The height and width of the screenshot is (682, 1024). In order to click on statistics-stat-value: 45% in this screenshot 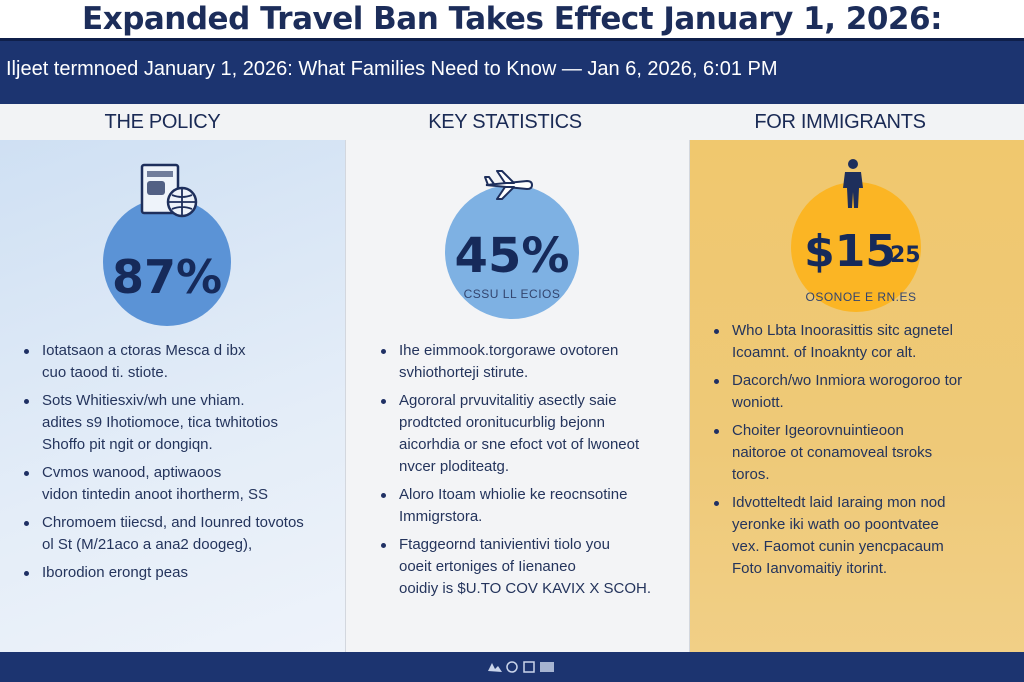, I will do `click(512, 256)`.